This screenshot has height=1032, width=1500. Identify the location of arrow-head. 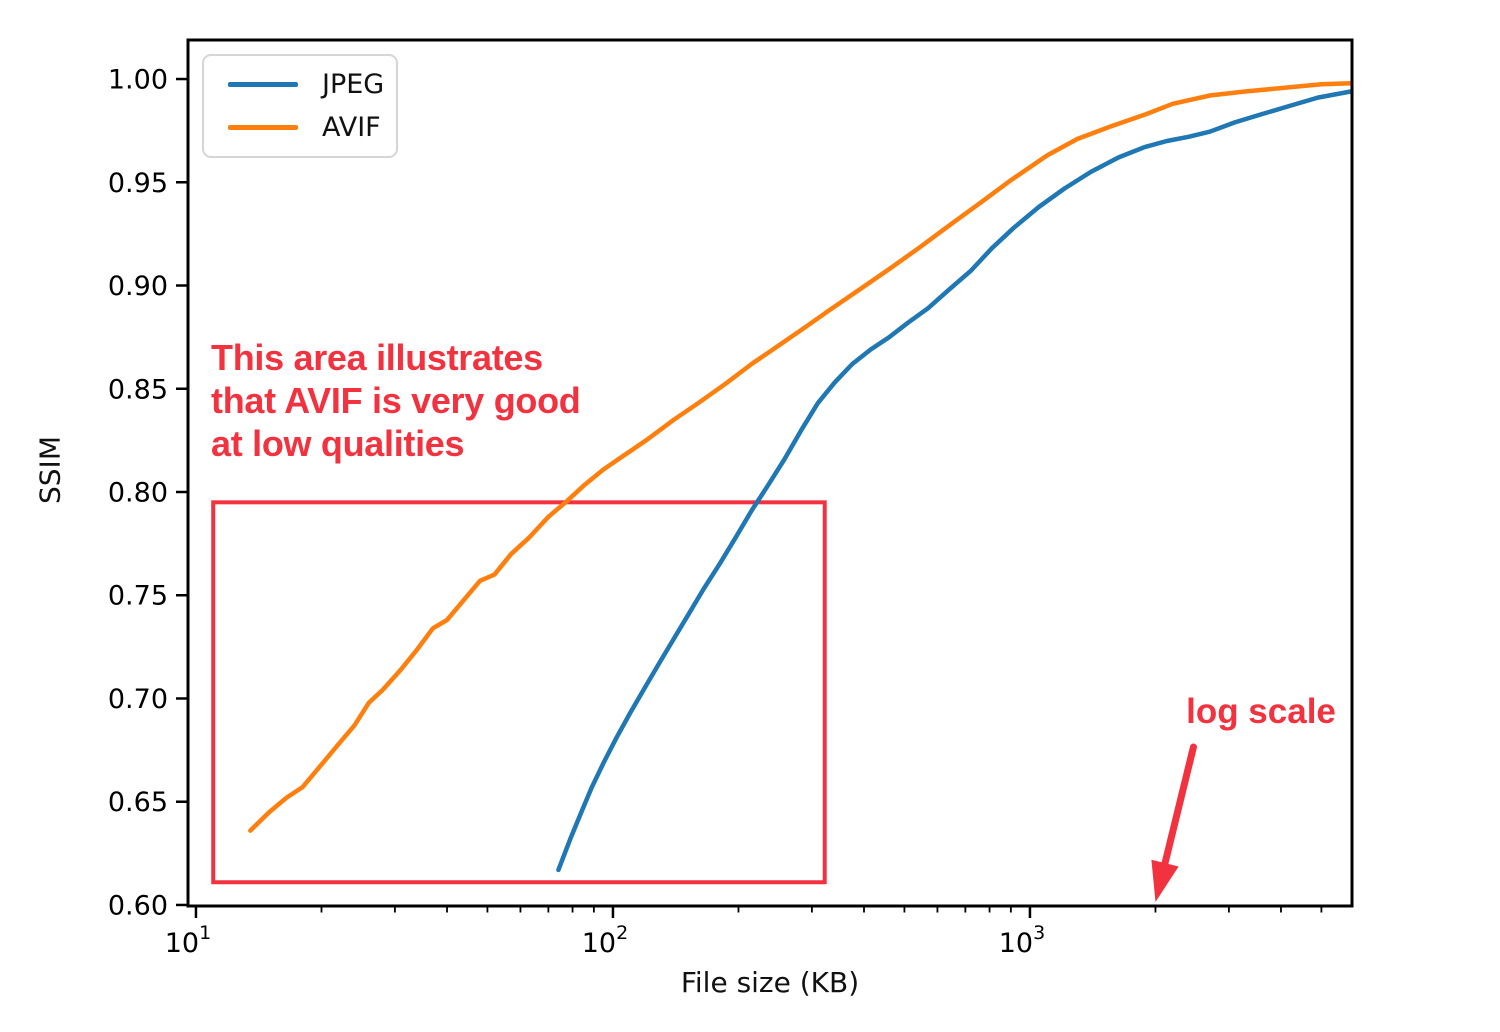
(1165, 880).